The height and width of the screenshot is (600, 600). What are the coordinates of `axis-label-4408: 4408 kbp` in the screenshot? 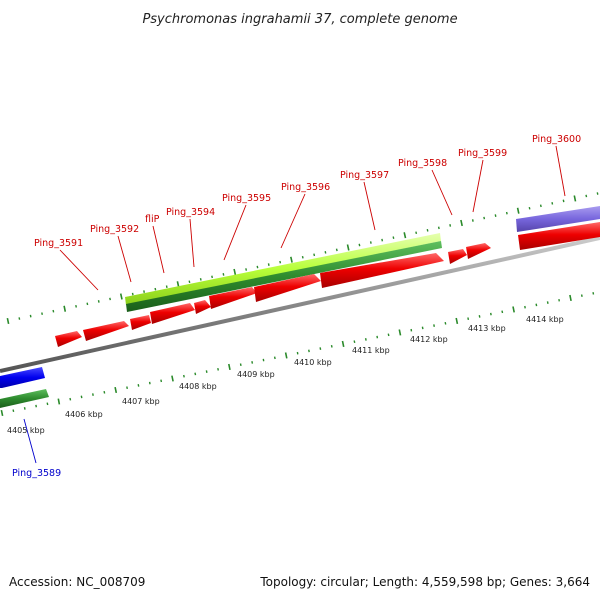 It's located at (198, 386).